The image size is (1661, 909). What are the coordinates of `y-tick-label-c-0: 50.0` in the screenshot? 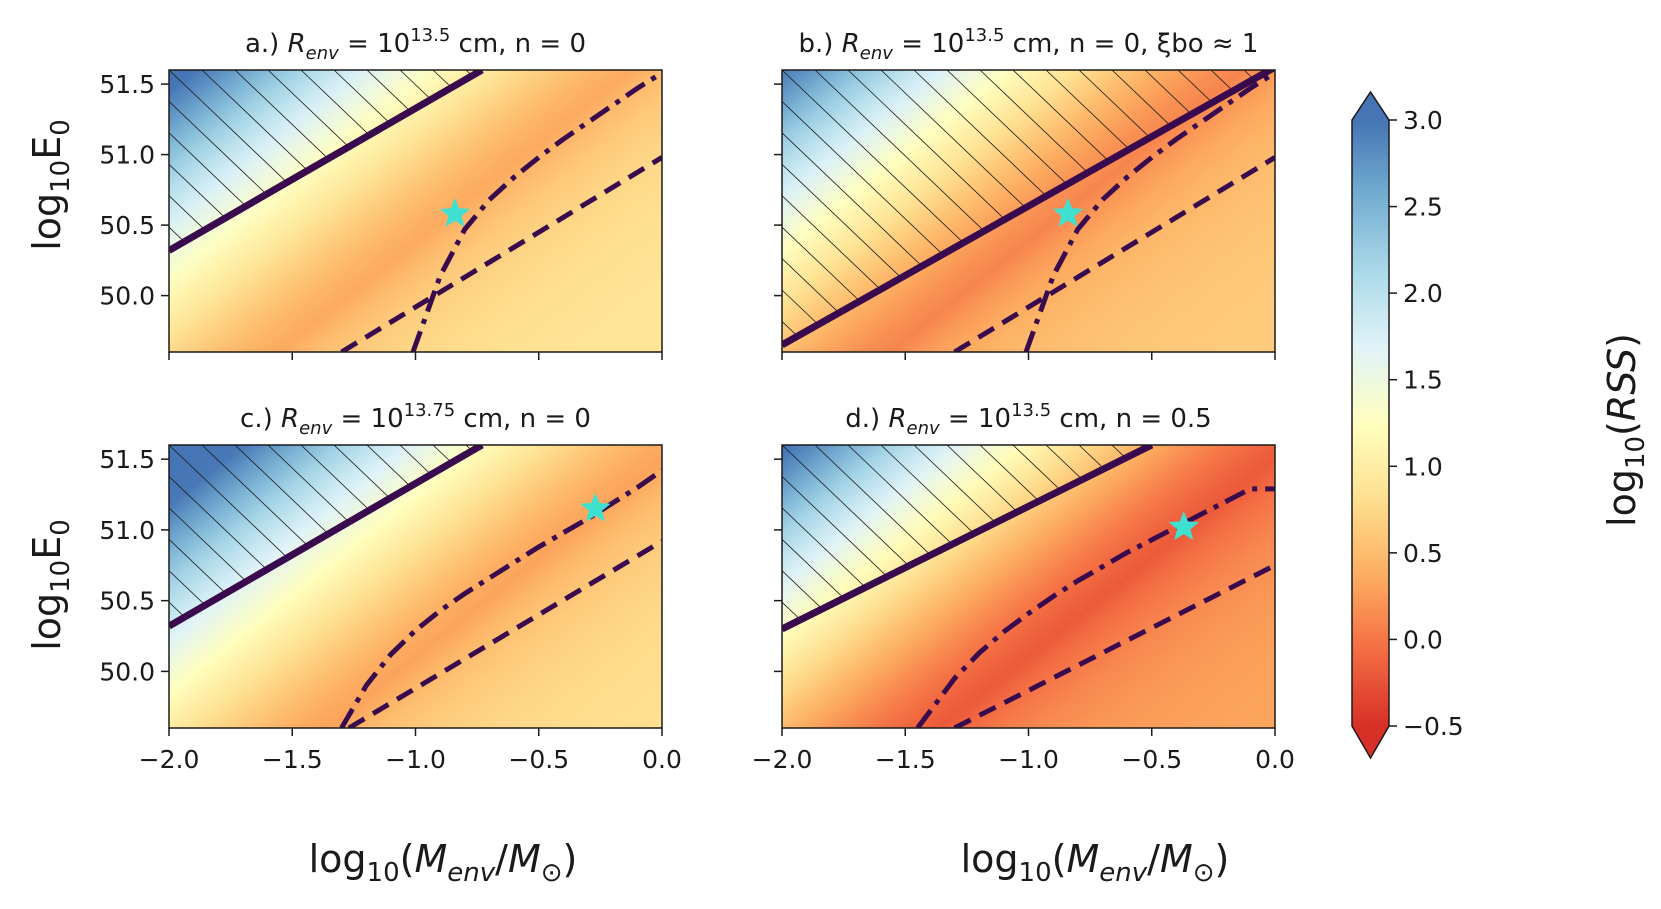 It's located at (127, 671).